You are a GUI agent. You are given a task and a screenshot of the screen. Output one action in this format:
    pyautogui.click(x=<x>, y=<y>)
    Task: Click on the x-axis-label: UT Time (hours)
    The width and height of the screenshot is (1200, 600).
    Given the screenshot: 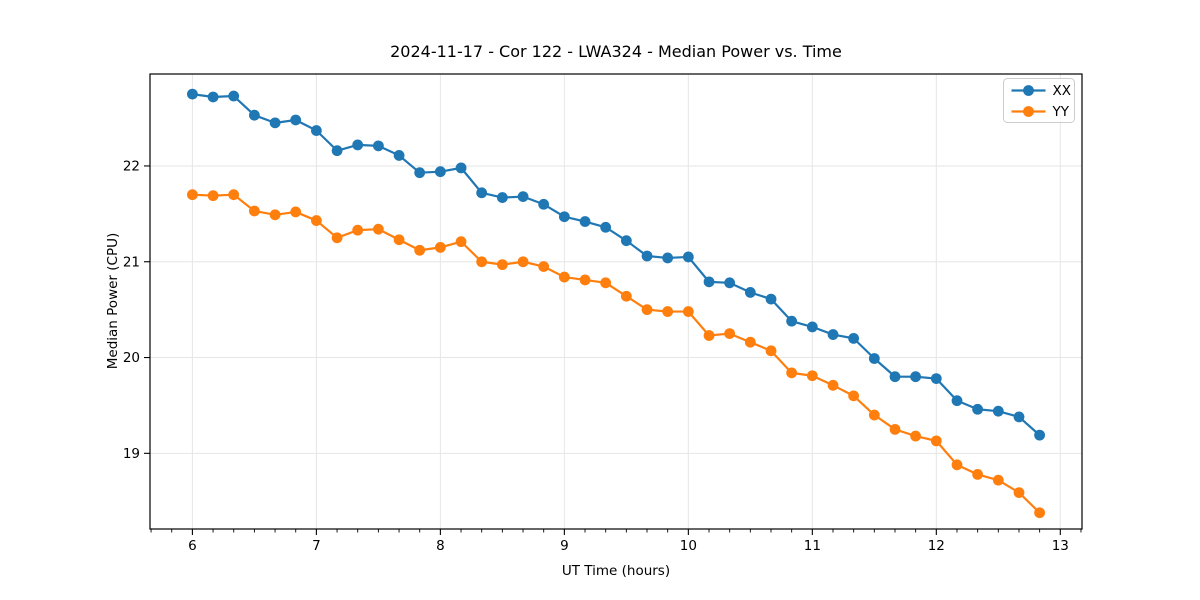 What is the action you would take?
    pyautogui.click(x=616, y=571)
    